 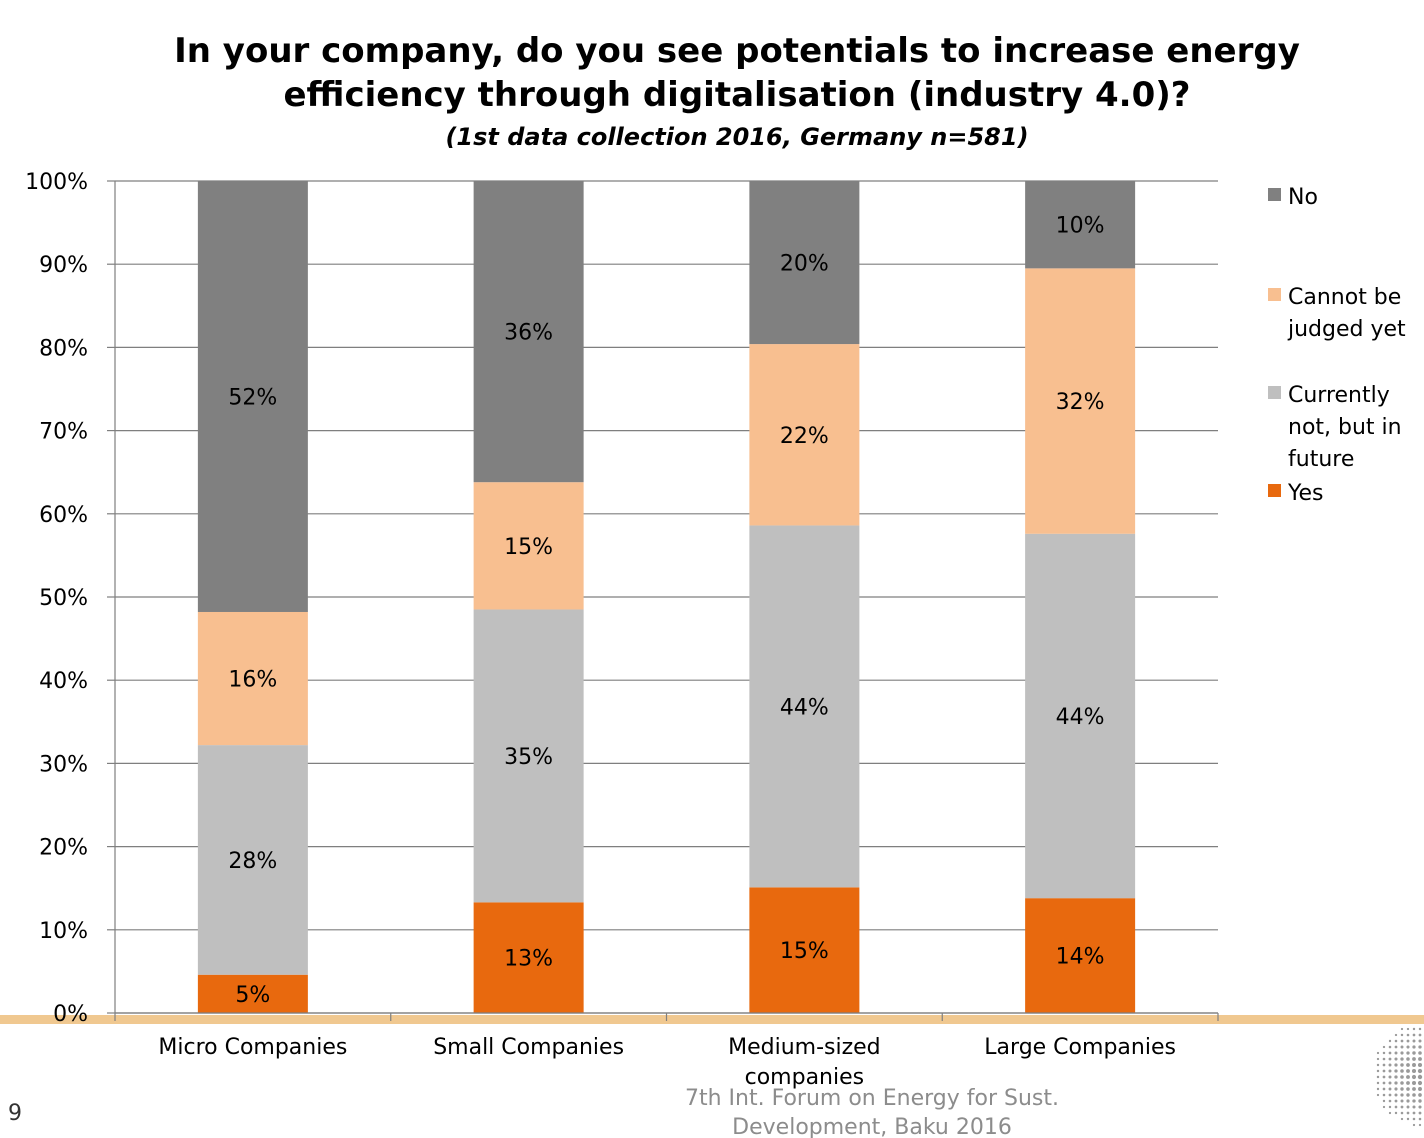 What do you see at coordinates (1080, 957) in the screenshot?
I see `data-label: 14%` at bounding box center [1080, 957].